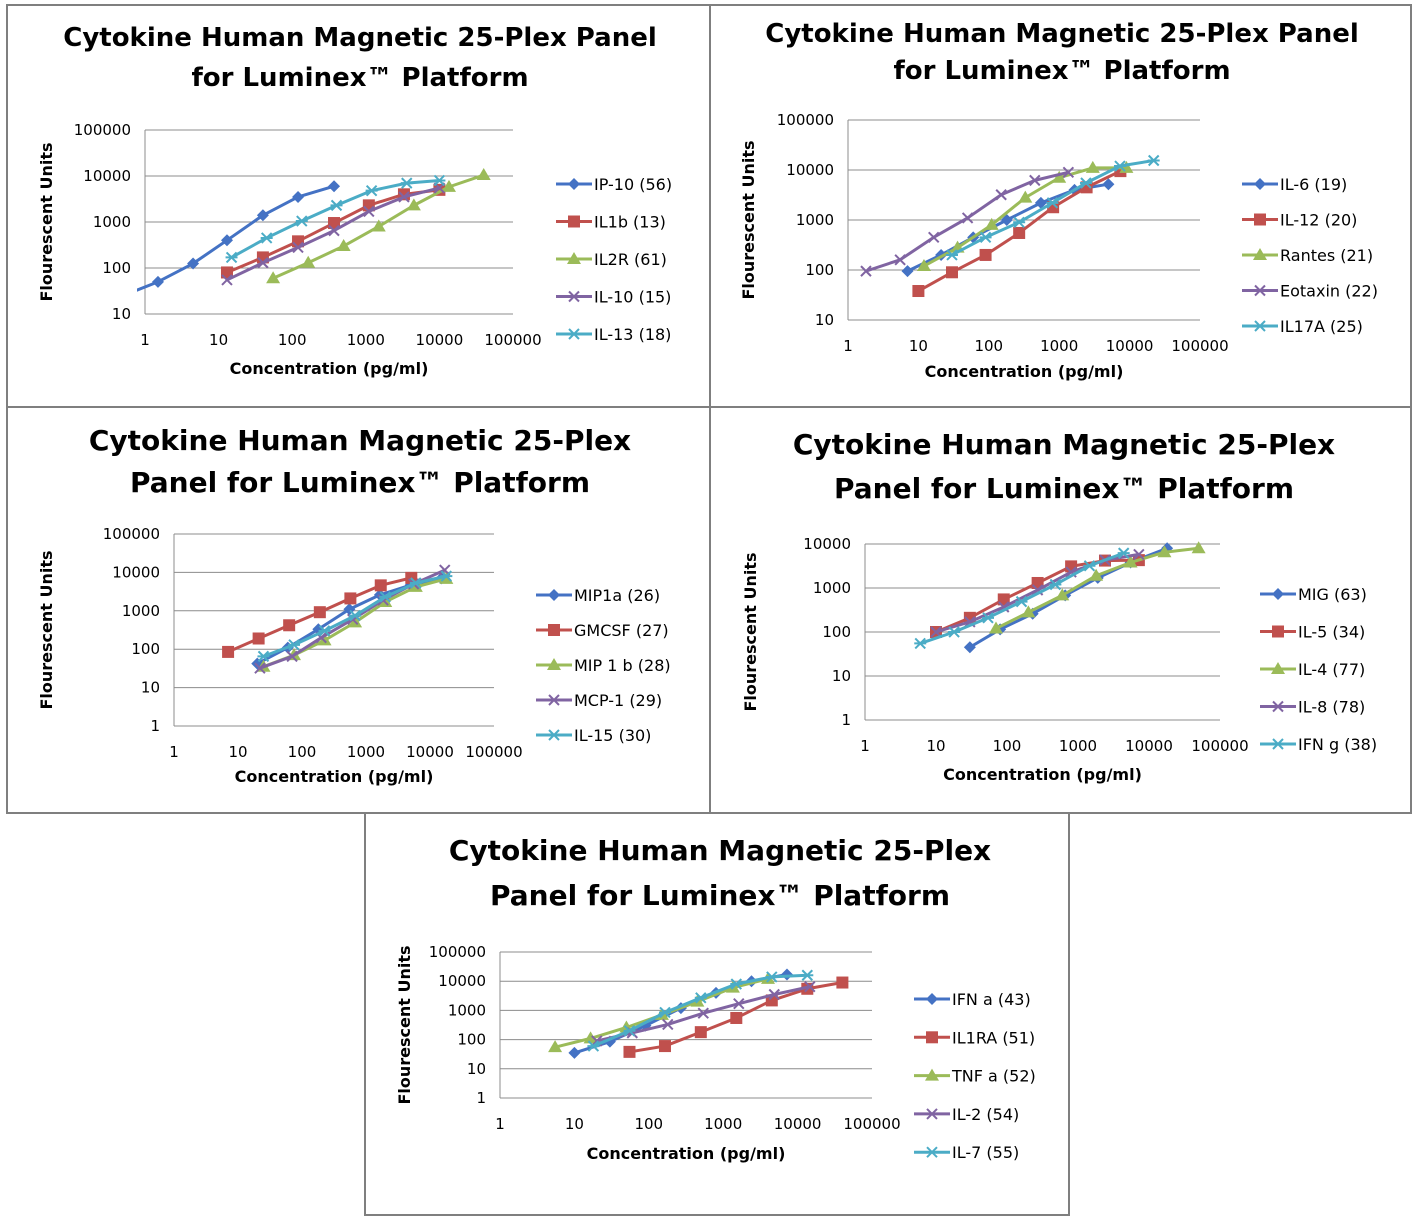  What do you see at coordinates (512, 340) in the screenshot?
I see `chart-1-x-tick-label: 100000` at bounding box center [512, 340].